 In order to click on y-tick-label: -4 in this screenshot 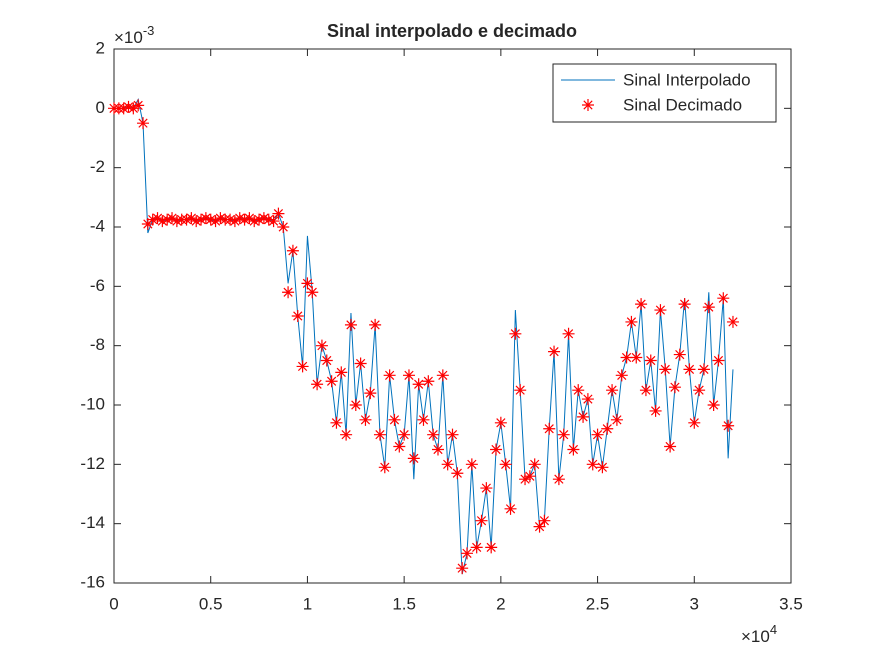, I will do `click(97, 225)`.